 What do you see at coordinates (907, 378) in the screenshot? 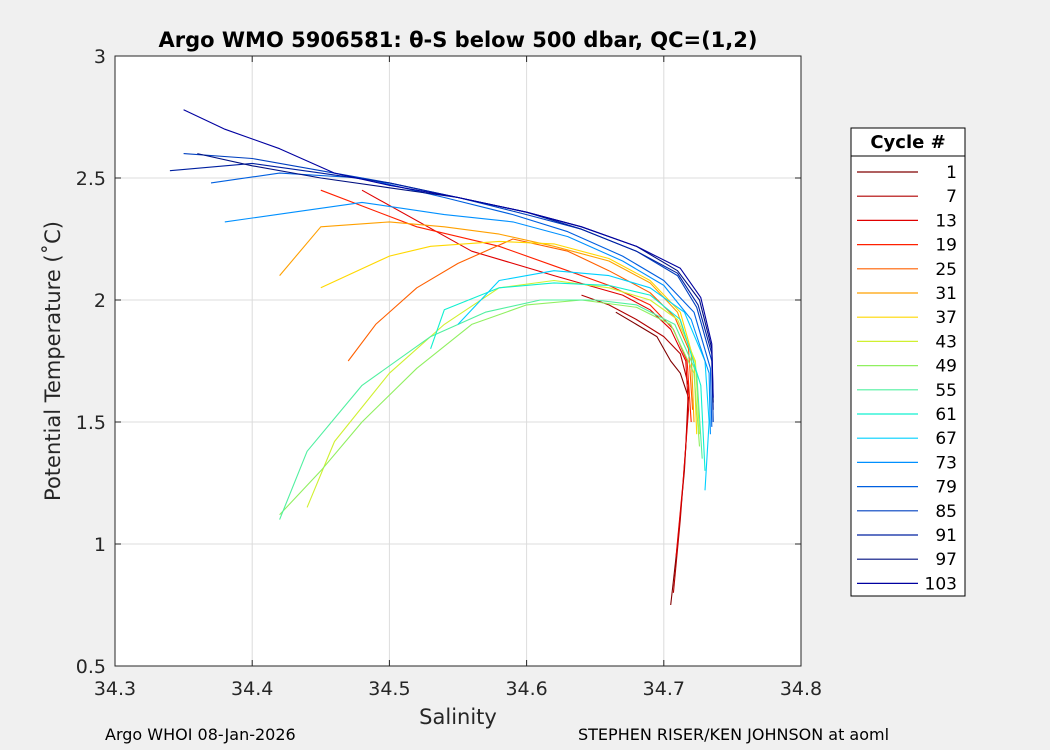
I see `legend-entries: 1 7 13 19 25 31 37 43 49 55 61 67 73 79 85 91 97 103` at bounding box center [907, 378].